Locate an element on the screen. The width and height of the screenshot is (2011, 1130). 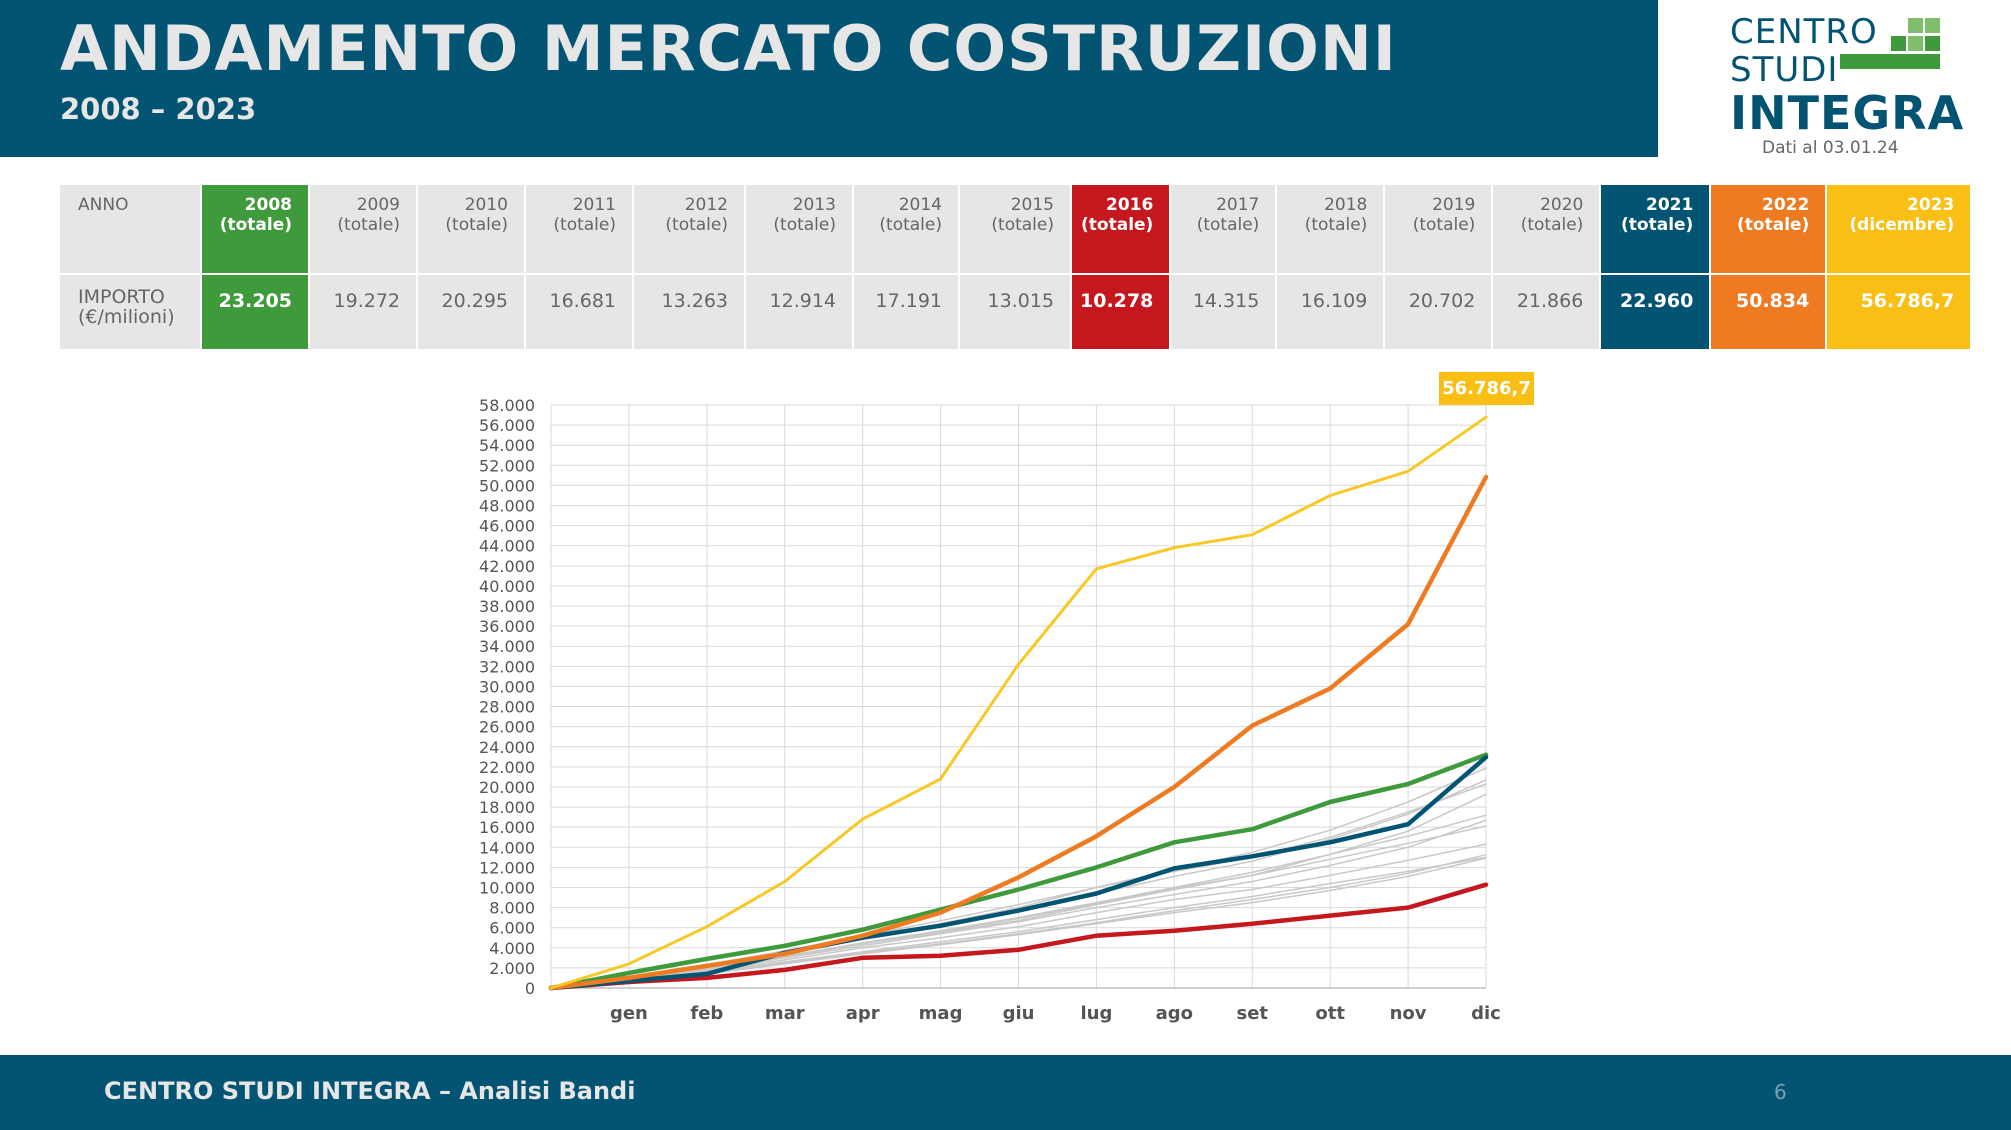
table-value-2022: 50.834 is located at coordinates (1768, 312).